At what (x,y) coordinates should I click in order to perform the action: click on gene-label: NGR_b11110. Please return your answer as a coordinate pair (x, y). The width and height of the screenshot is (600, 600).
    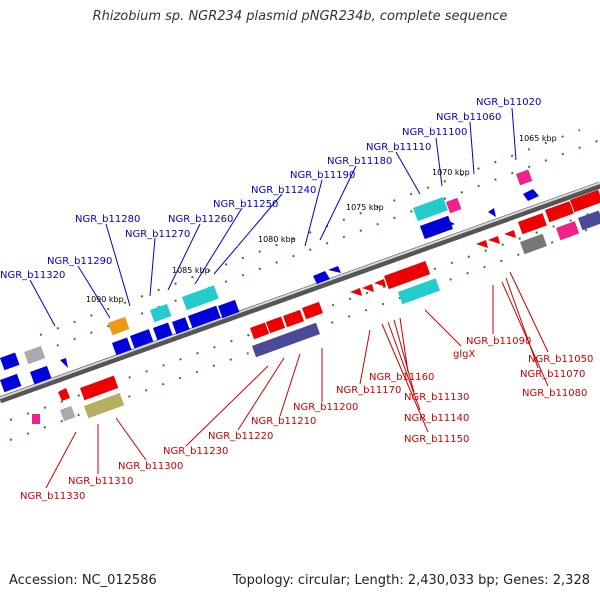
    Looking at the image, I should click on (398, 147).